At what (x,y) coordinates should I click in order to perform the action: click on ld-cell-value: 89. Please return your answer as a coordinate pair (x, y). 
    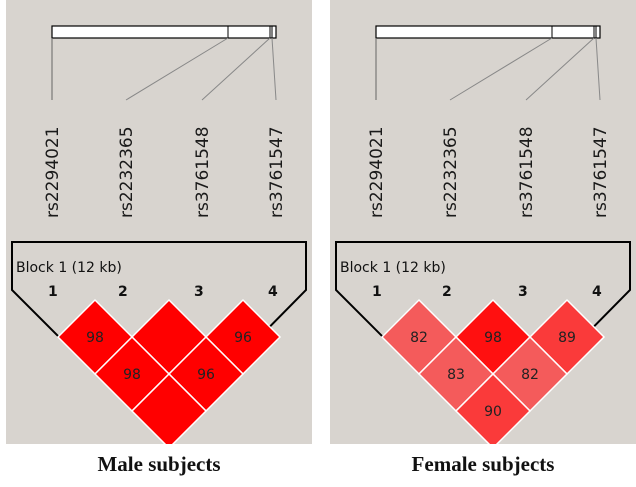
    Looking at the image, I should click on (567, 338).